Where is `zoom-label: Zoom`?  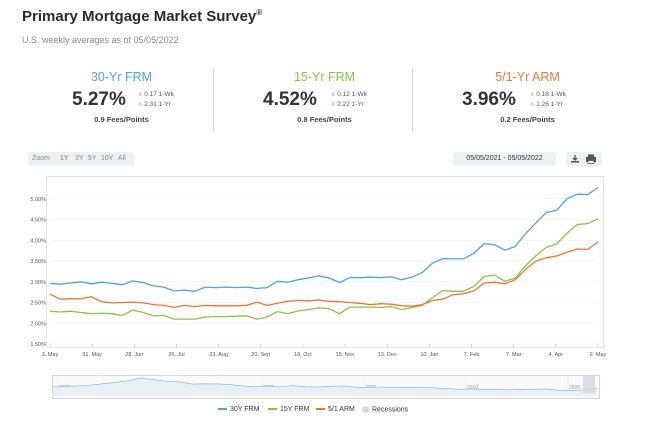
zoom-label: Zoom is located at coordinates (41, 158).